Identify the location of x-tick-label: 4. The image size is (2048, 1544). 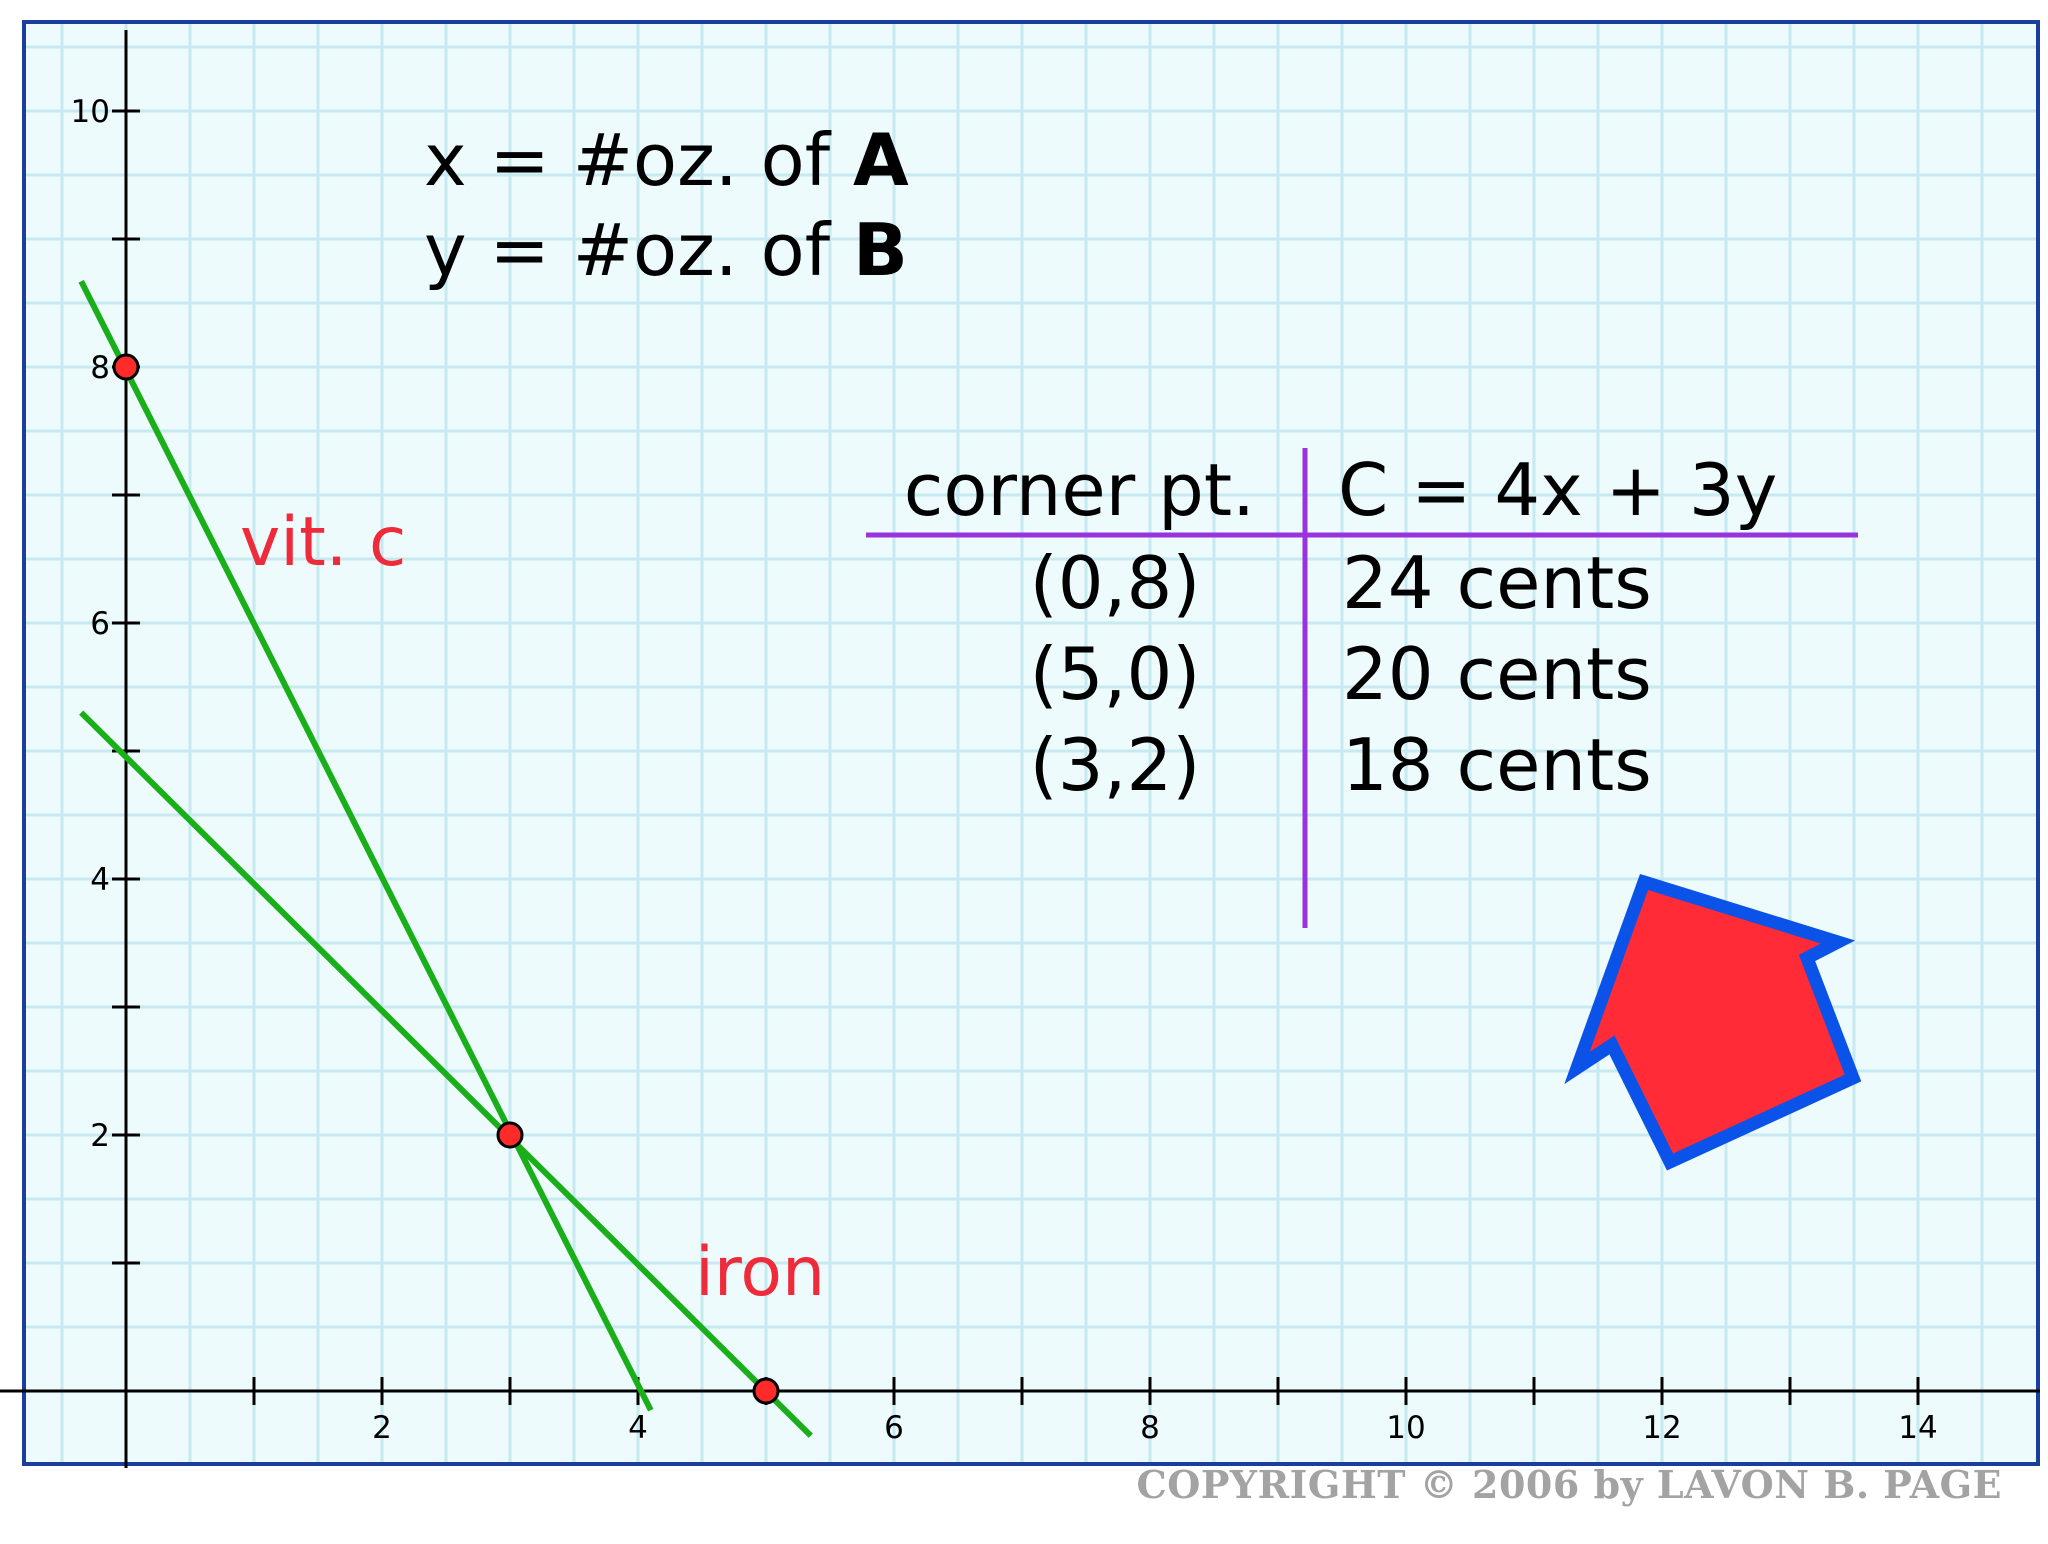
(638, 1428).